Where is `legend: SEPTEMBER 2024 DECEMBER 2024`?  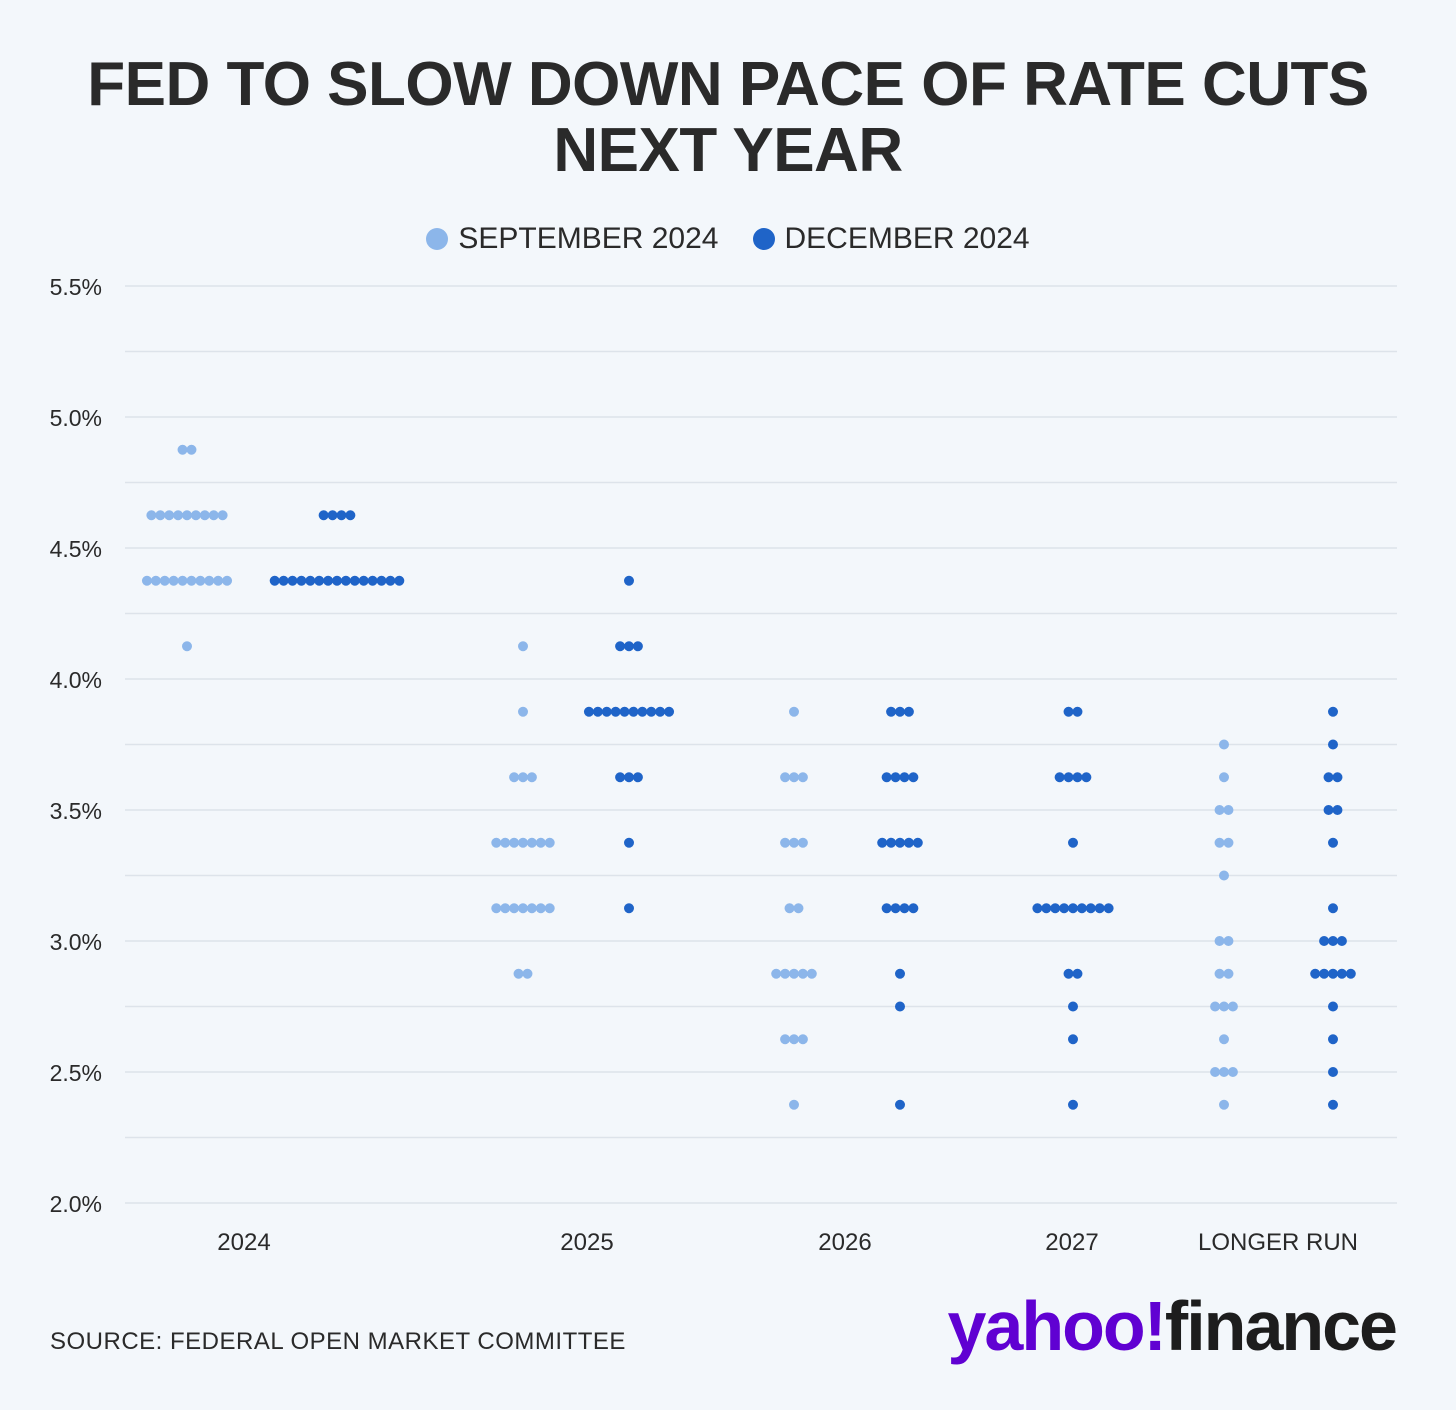 legend: SEPTEMBER 2024 DECEMBER 2024 is located at coordinates (728, 239).